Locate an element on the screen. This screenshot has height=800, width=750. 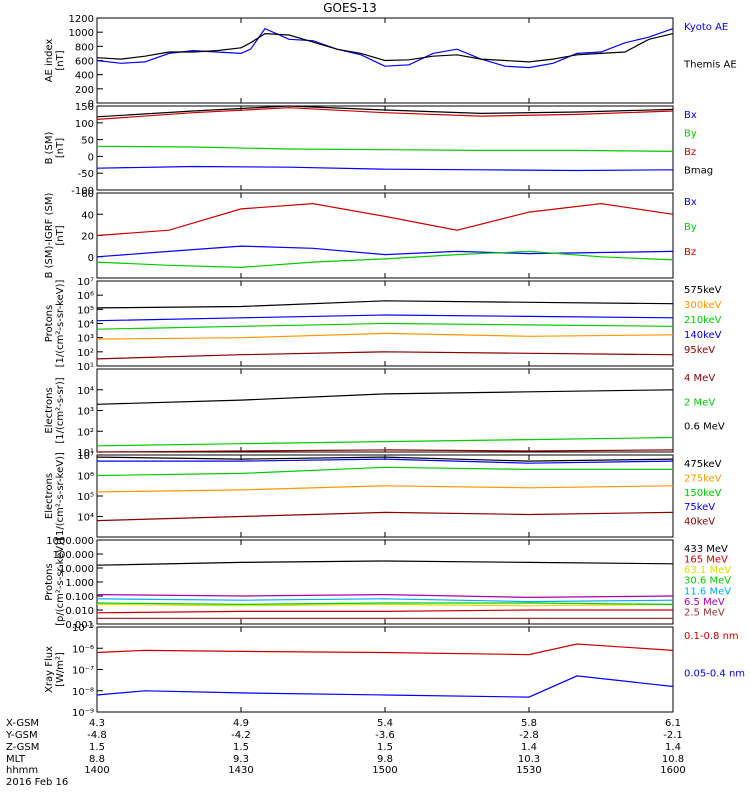
y-tick-label: 10⁶ is located at coordinates (85, 296).